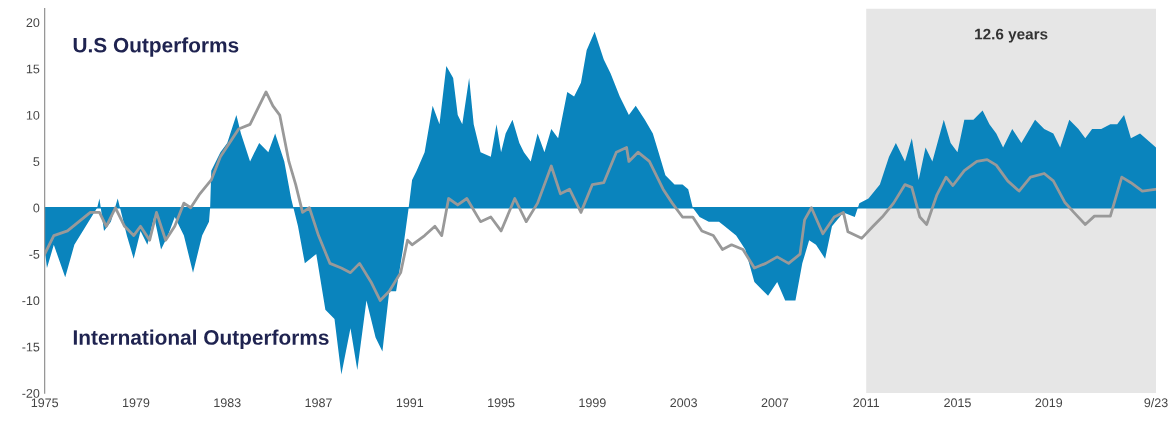 This screenshot has height=425, width=1176. Describe the element at coordinates (34, 254) in the screenshot. I see `y-tick-label: -5` at that location.